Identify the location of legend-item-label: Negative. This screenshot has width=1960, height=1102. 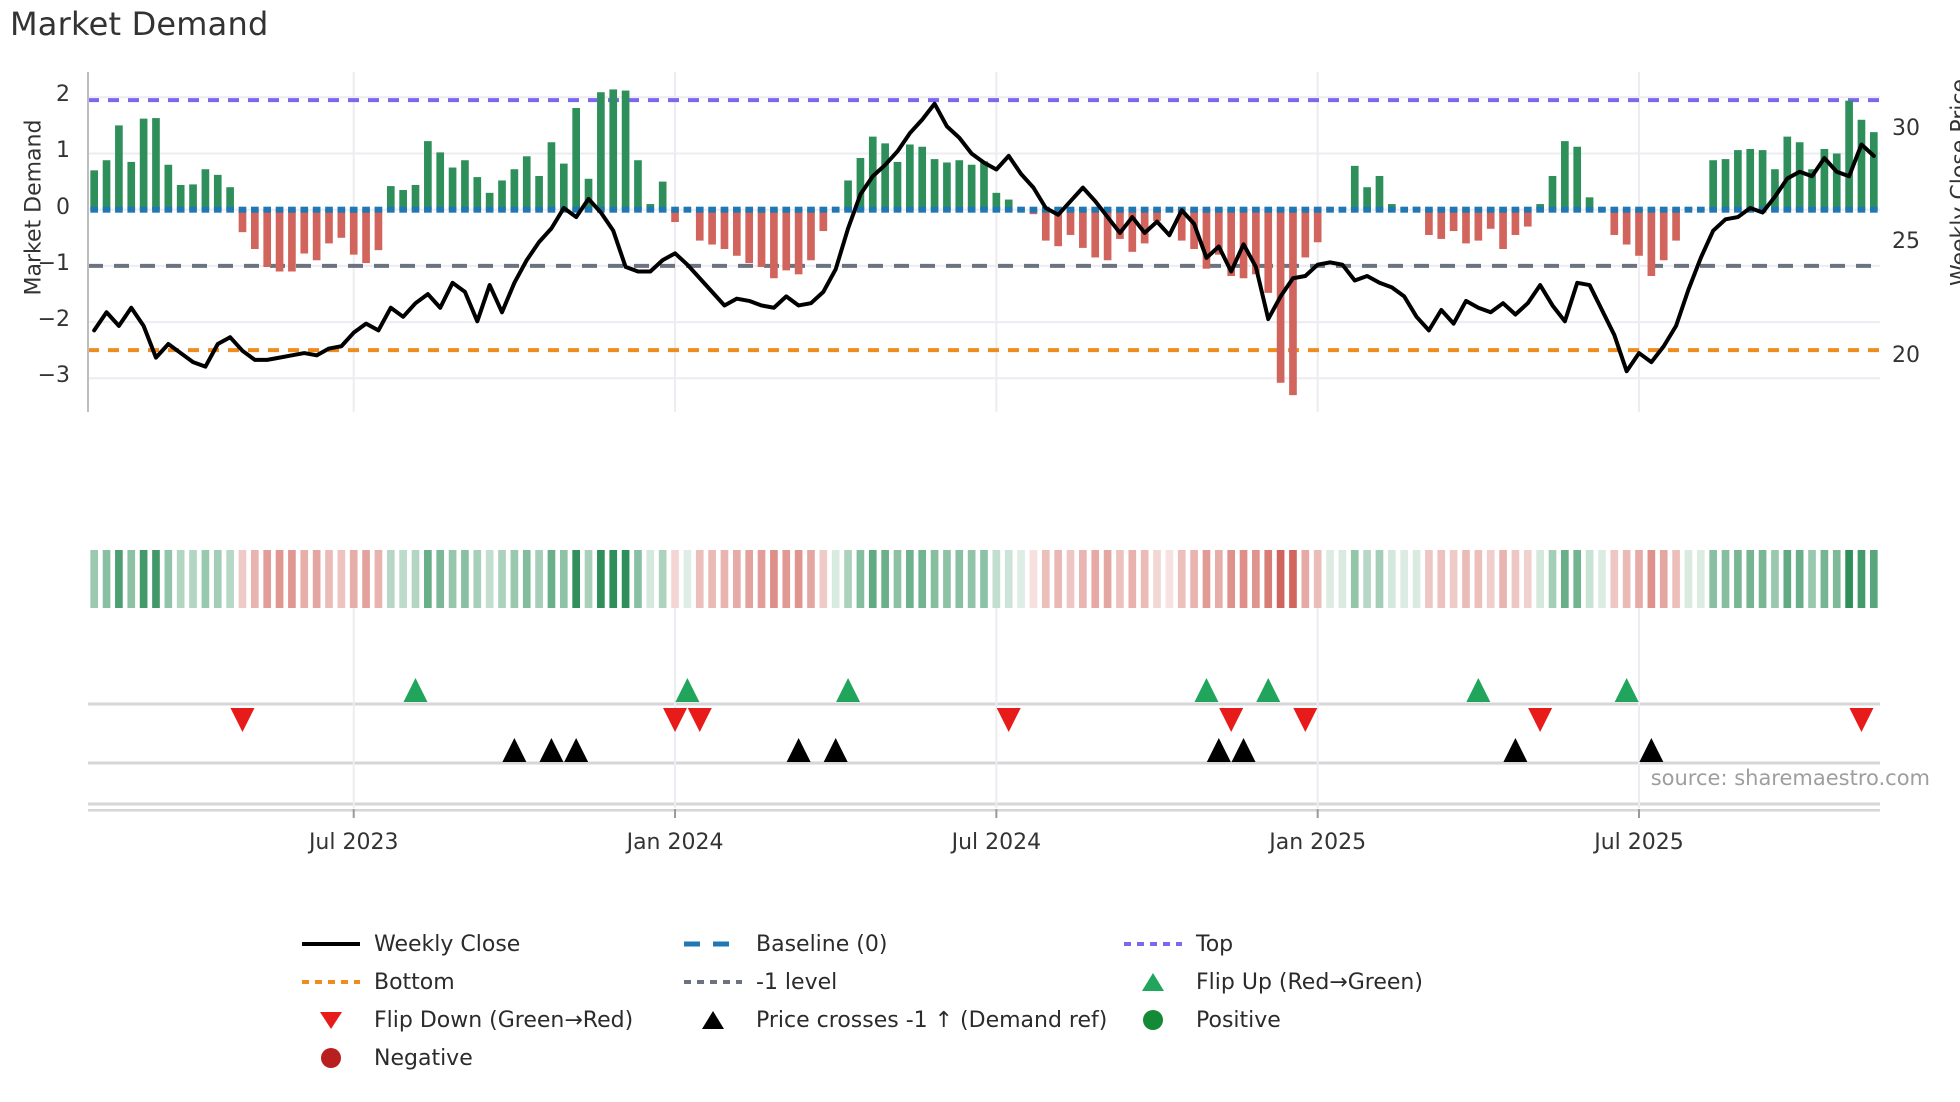
(423, 1058).